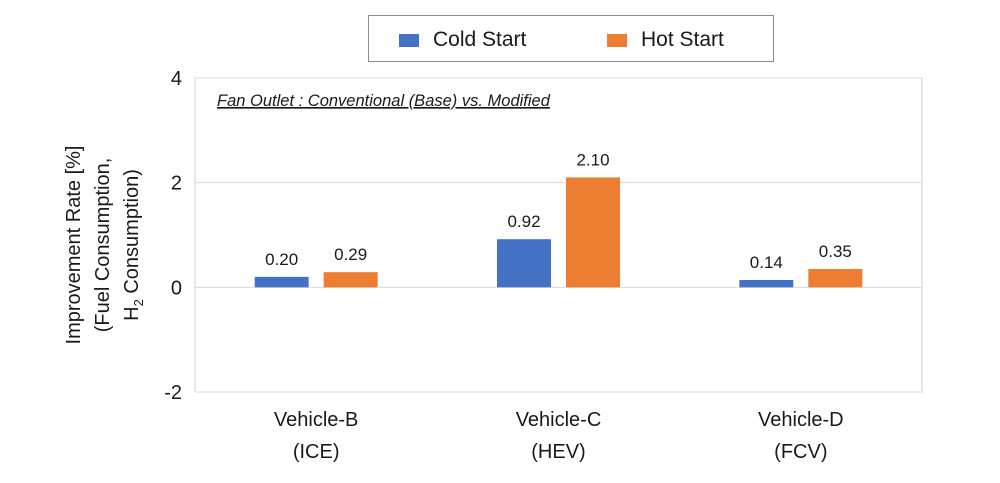  Describe the element at coordinates (173, 393) in the screenshot. I see `y-tick-label-0: -2` at that location.